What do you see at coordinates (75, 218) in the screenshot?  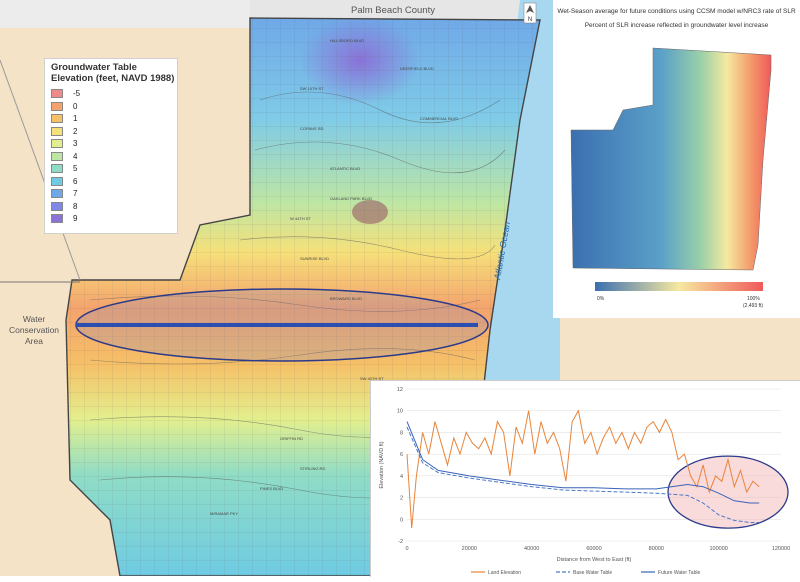 I see `legend-label: 9` at bounding box center [75, 218].